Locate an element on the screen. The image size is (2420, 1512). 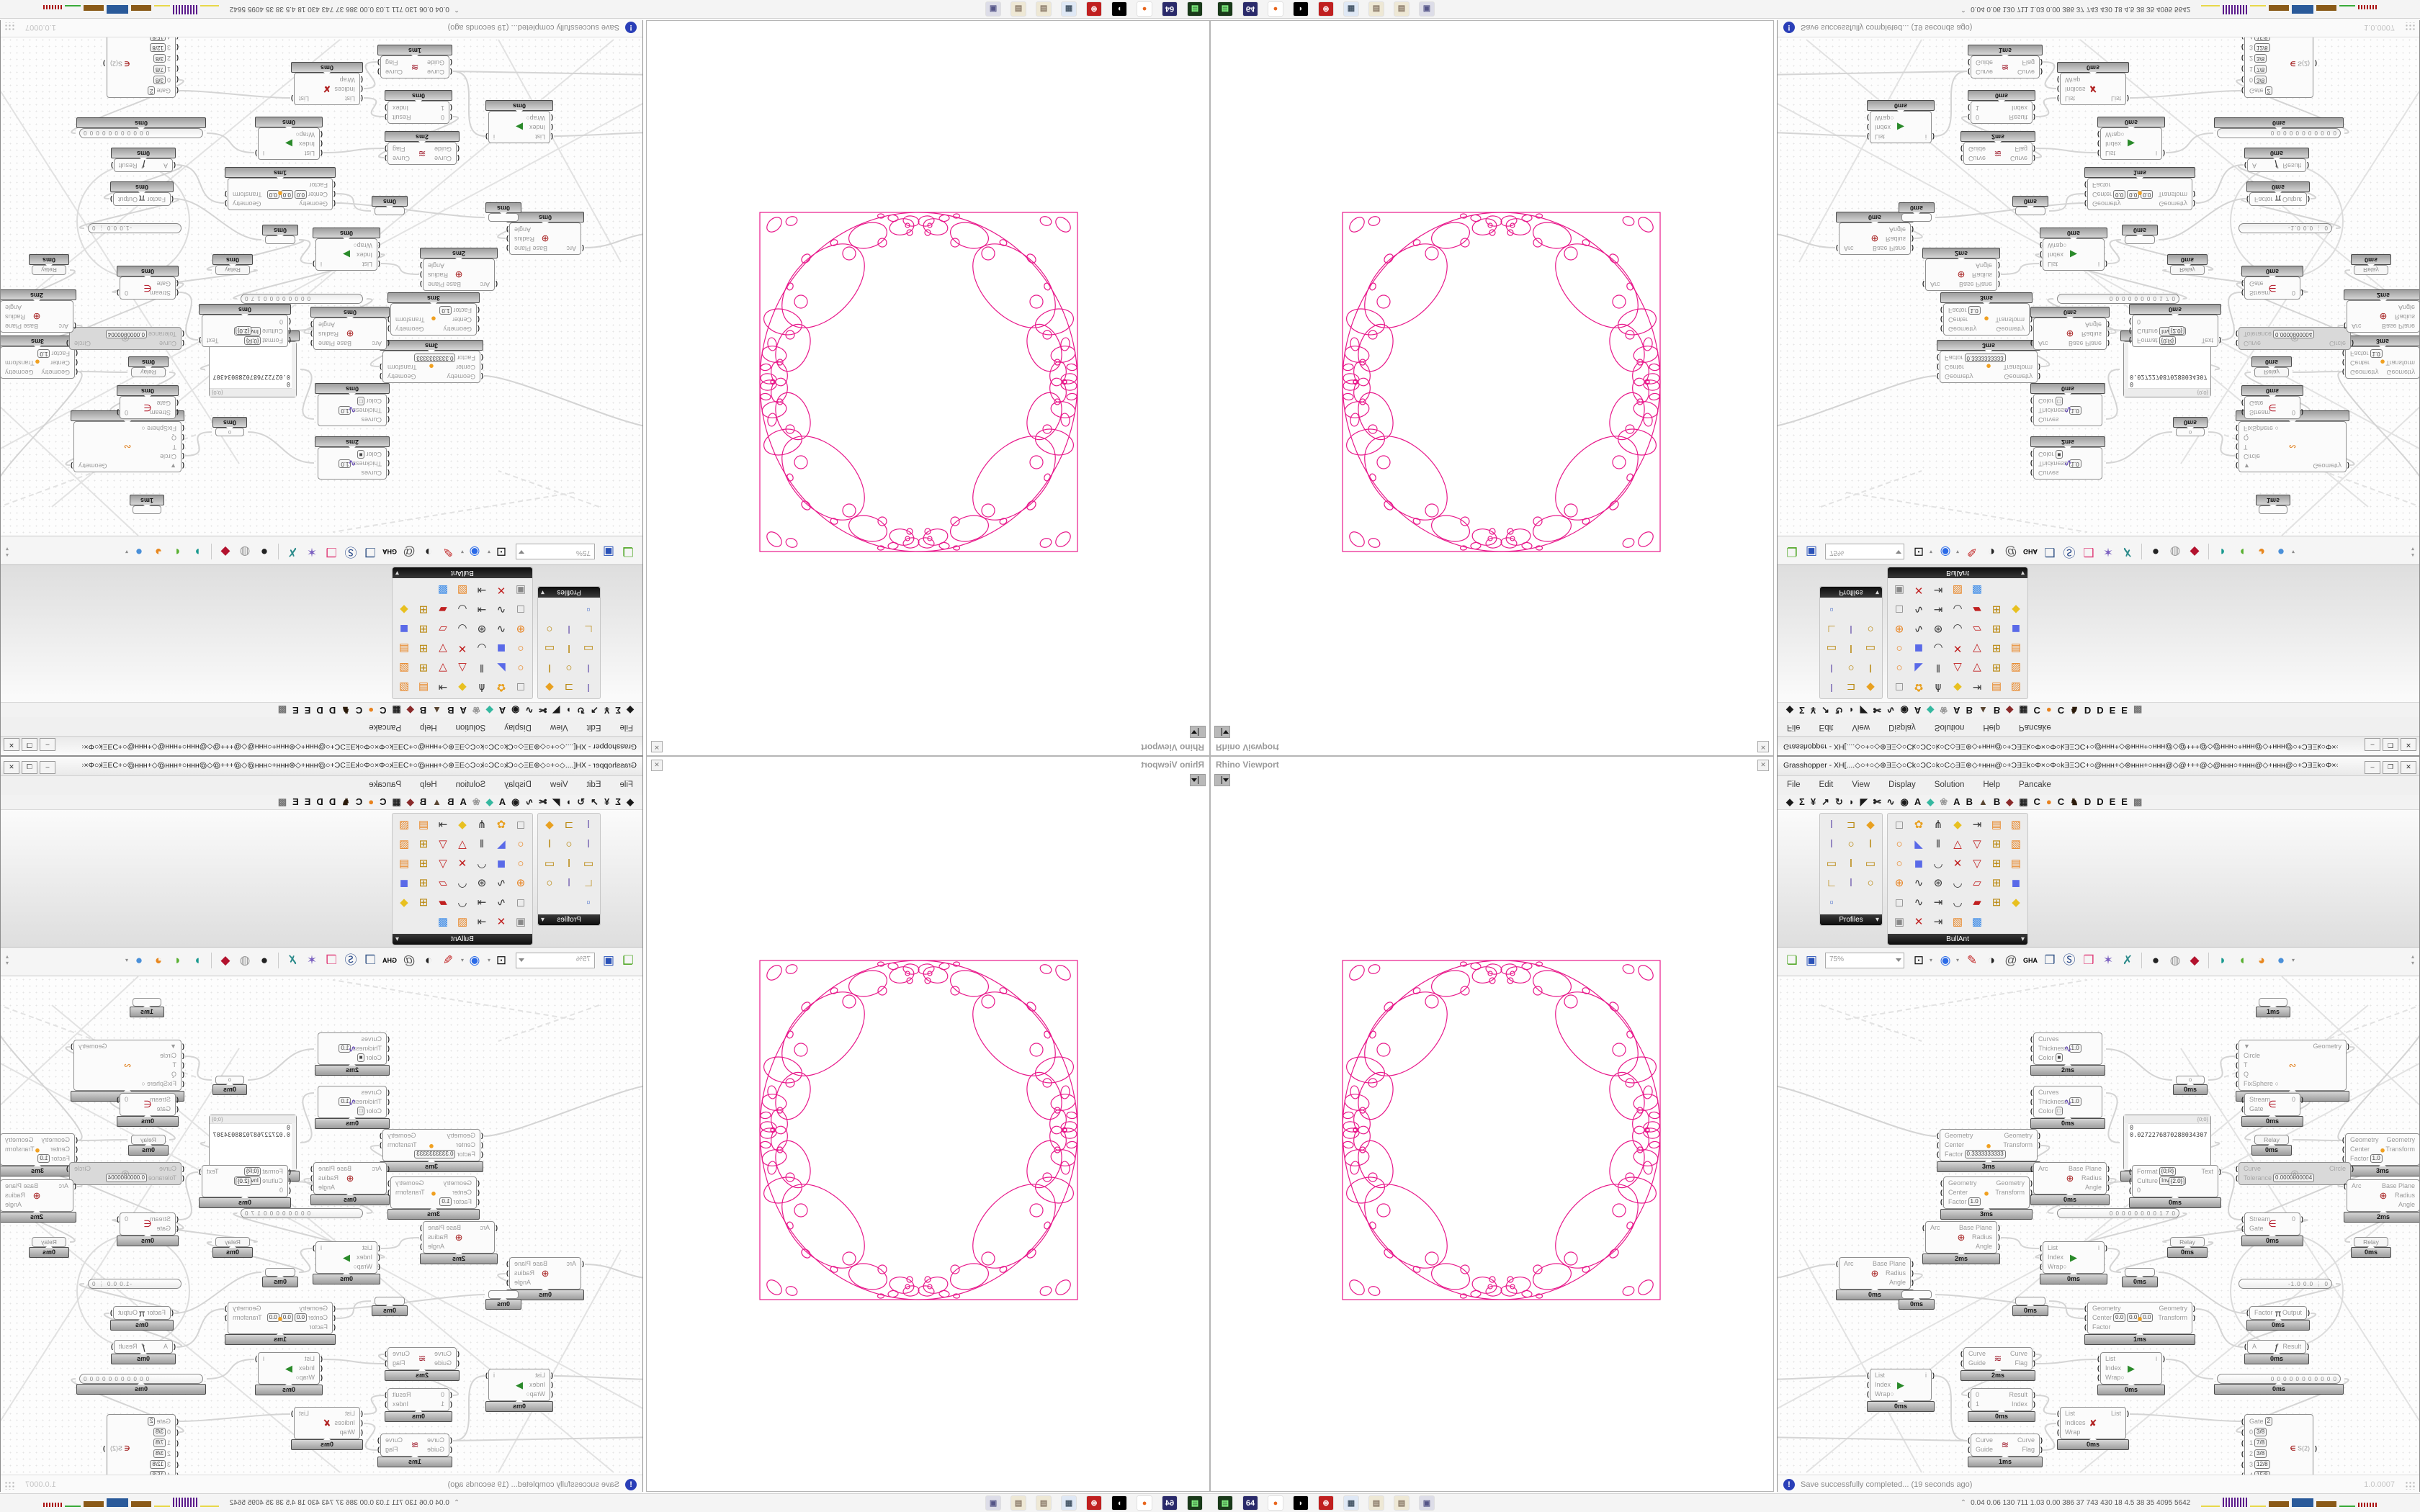
gh-node: 1ms is located at coordinates (2273, 504).